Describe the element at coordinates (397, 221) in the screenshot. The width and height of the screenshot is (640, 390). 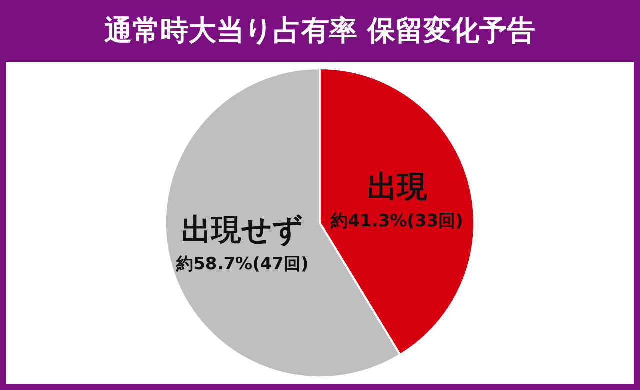
I see `data-label: 約41.3%(33回)` at that location.